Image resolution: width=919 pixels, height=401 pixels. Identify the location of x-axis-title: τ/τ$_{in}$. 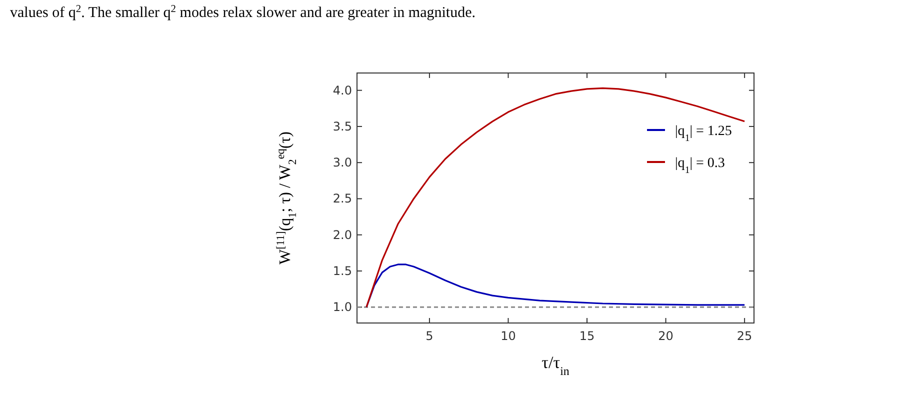
(556, 365).